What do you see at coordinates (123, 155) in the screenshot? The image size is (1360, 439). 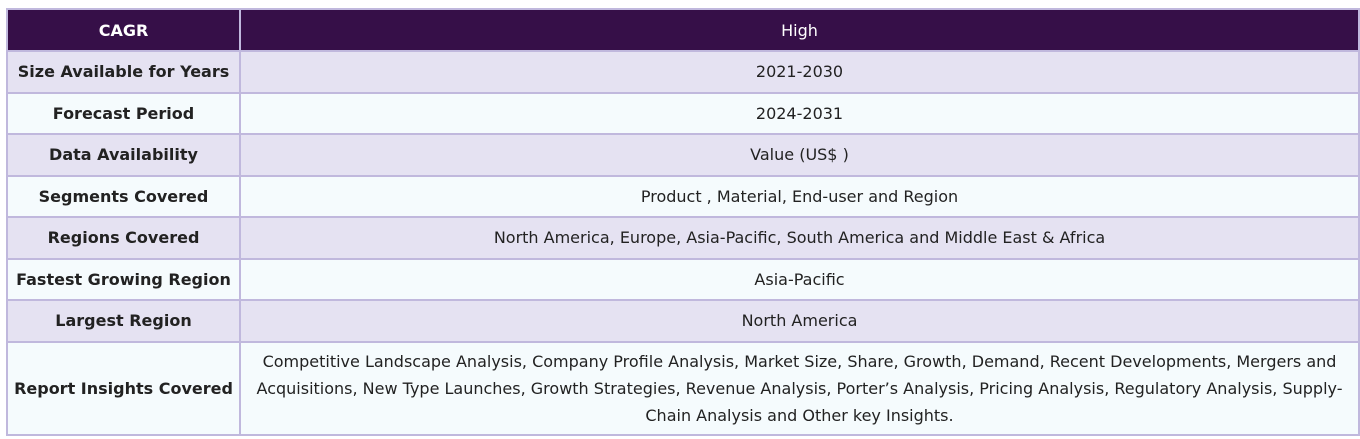 I see `row-label: Data Availability` at bounding box center [123, 155].